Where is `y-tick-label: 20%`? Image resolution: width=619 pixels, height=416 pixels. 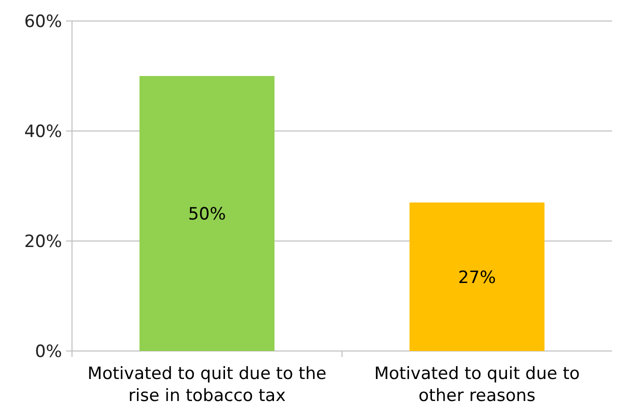 y-tick-label: 20% is located at coordinates (43, 242).